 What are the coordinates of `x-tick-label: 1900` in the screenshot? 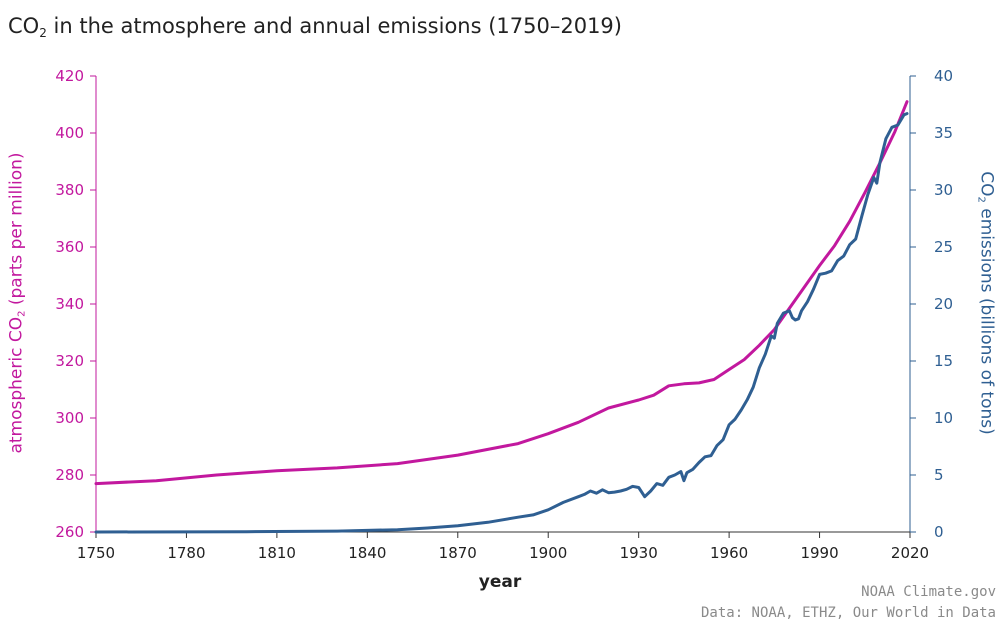 It's located at (548, 553).